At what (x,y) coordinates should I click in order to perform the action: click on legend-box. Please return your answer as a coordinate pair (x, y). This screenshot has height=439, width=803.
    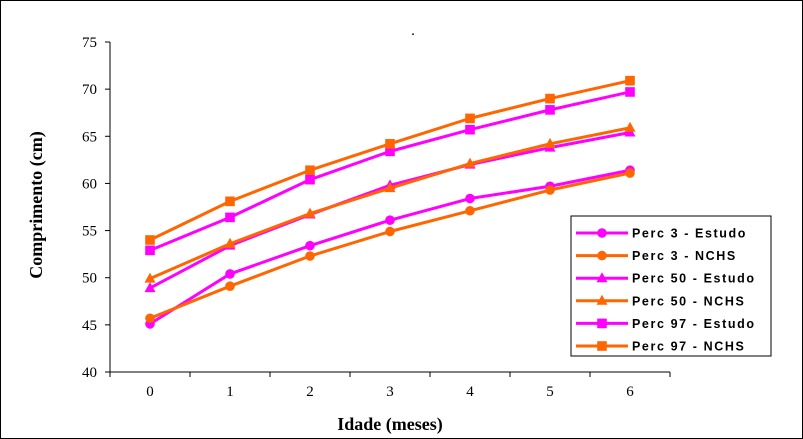
    Looking at the image, I should click on (671, 286).